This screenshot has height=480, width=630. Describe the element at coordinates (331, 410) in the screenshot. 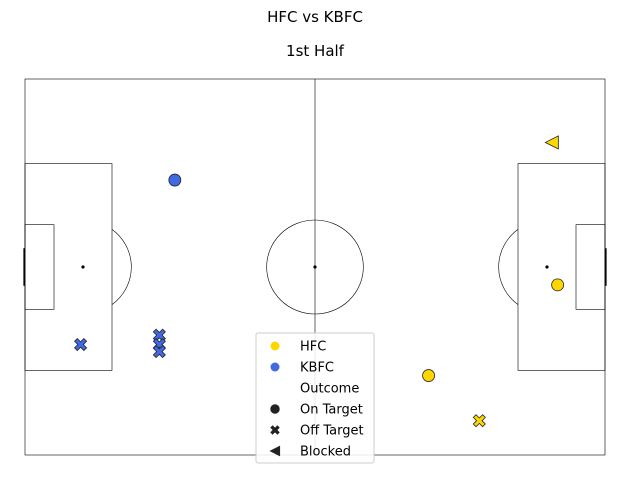

I see `legend-label-outcome: On Target` at that location.